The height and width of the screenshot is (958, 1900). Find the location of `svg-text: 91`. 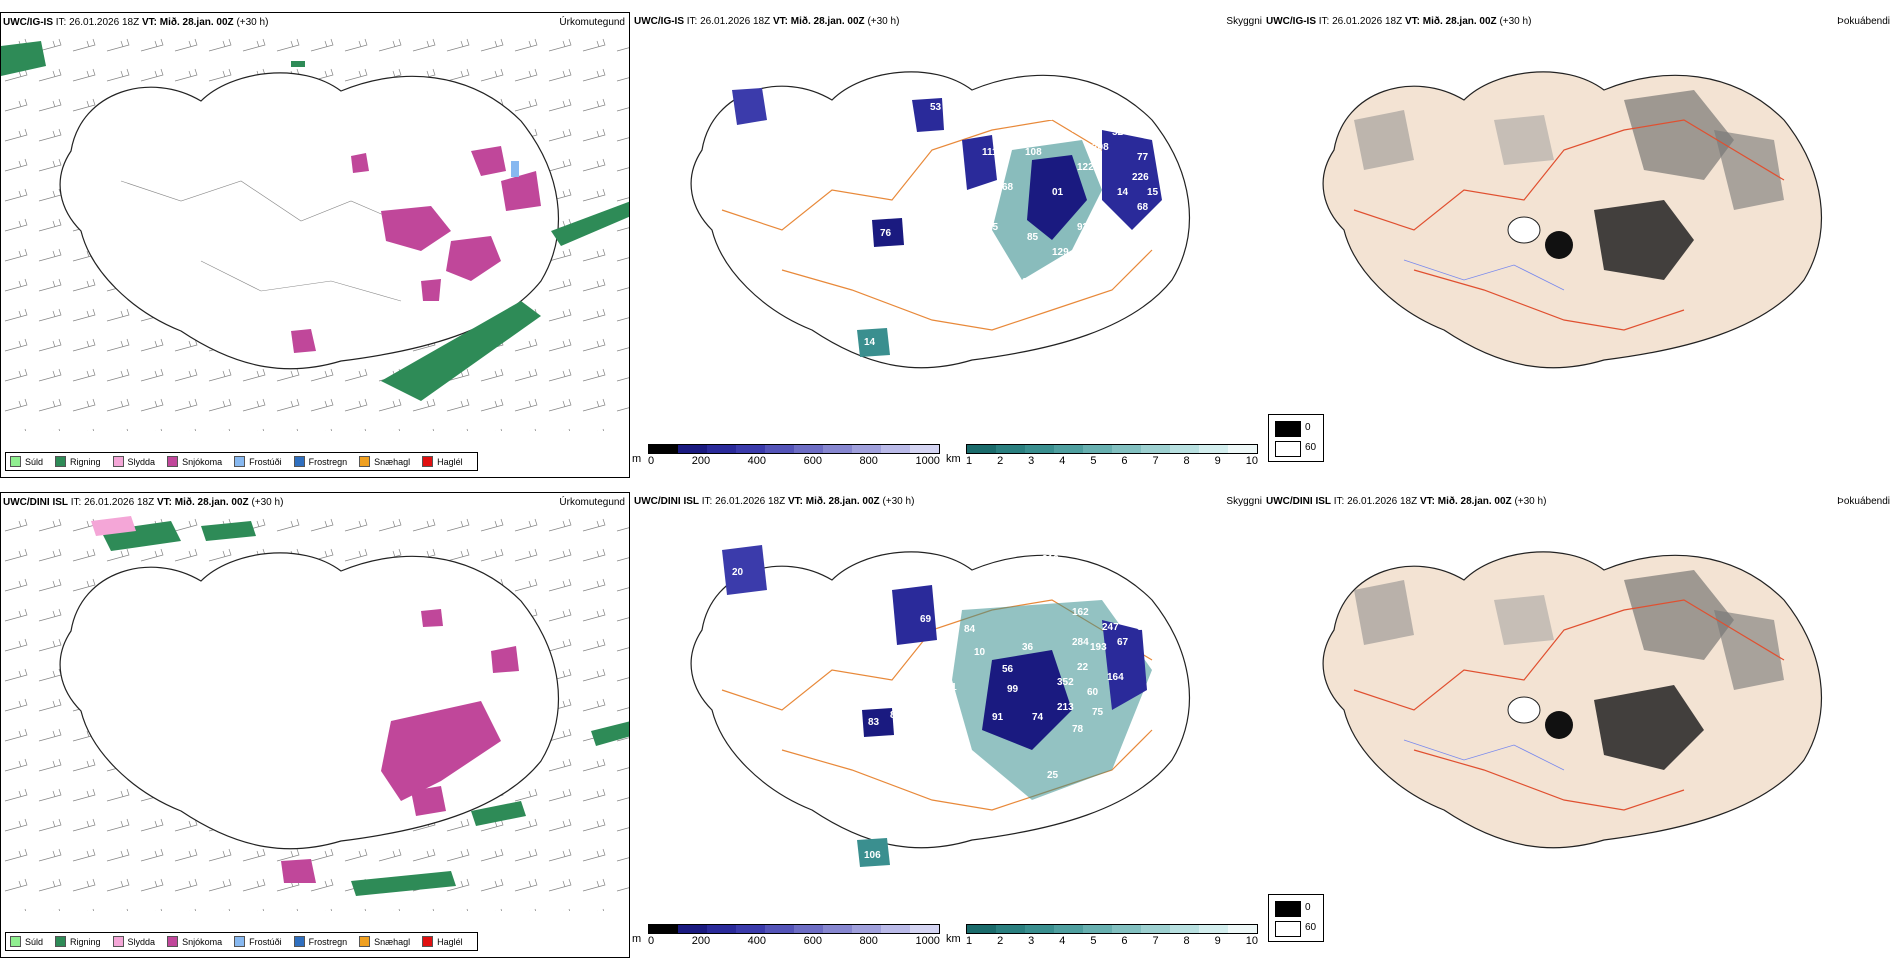

svg-text: 91 is located at coordinates (998, 717).